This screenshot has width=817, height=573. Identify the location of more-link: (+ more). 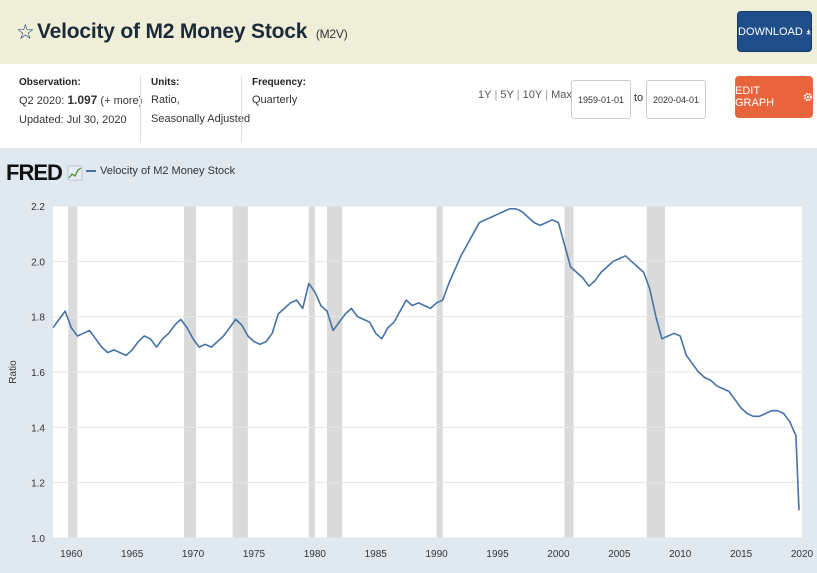
(121, 101).